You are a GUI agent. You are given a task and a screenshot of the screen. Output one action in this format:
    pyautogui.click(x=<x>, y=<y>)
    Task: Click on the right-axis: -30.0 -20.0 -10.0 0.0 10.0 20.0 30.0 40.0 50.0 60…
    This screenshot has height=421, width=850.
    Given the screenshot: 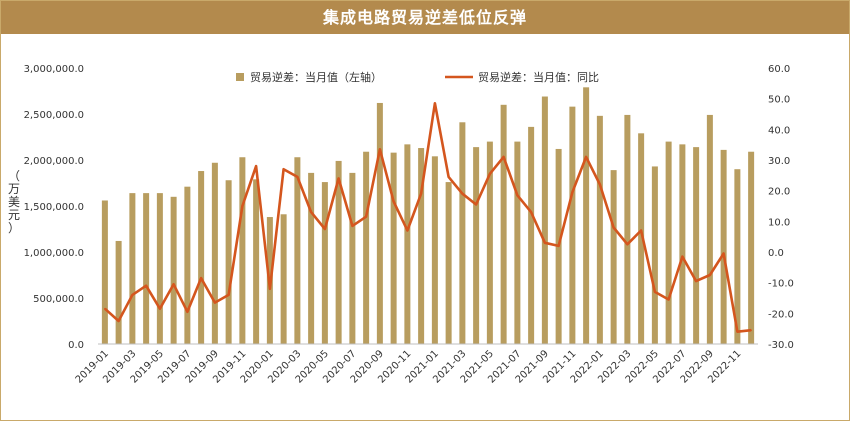 What is the action you would take?
    pyautogui.click(x=781, y=207)
    